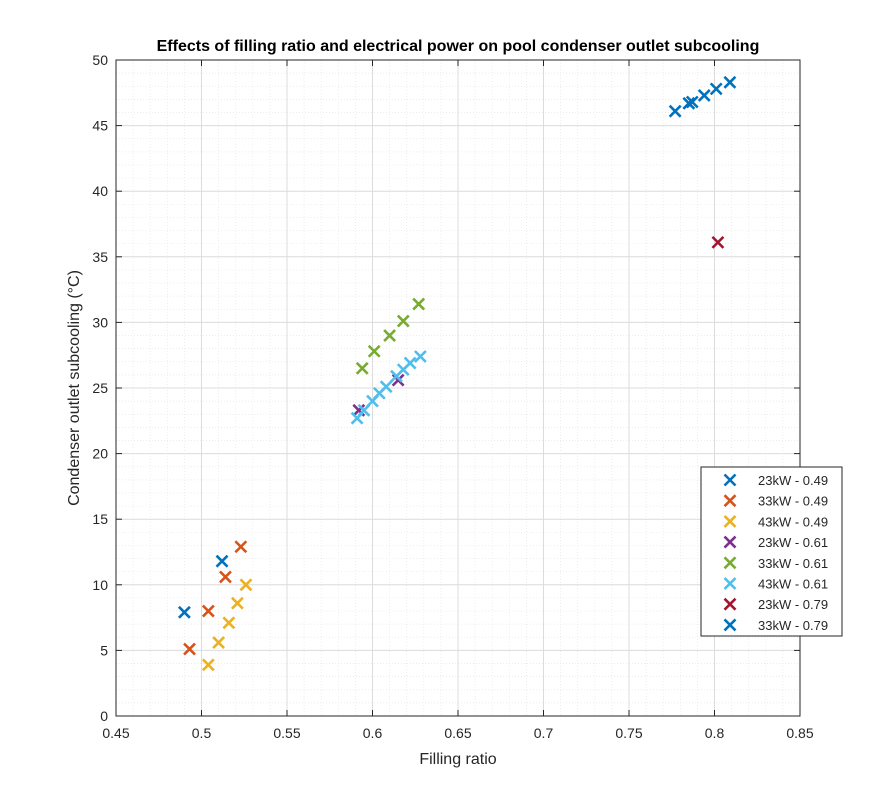 This screenshot has height=804, width=885. Describe the element at coordinates (286, 733) in the screenshot. I see `x-tick-label: 0.55` at that location.